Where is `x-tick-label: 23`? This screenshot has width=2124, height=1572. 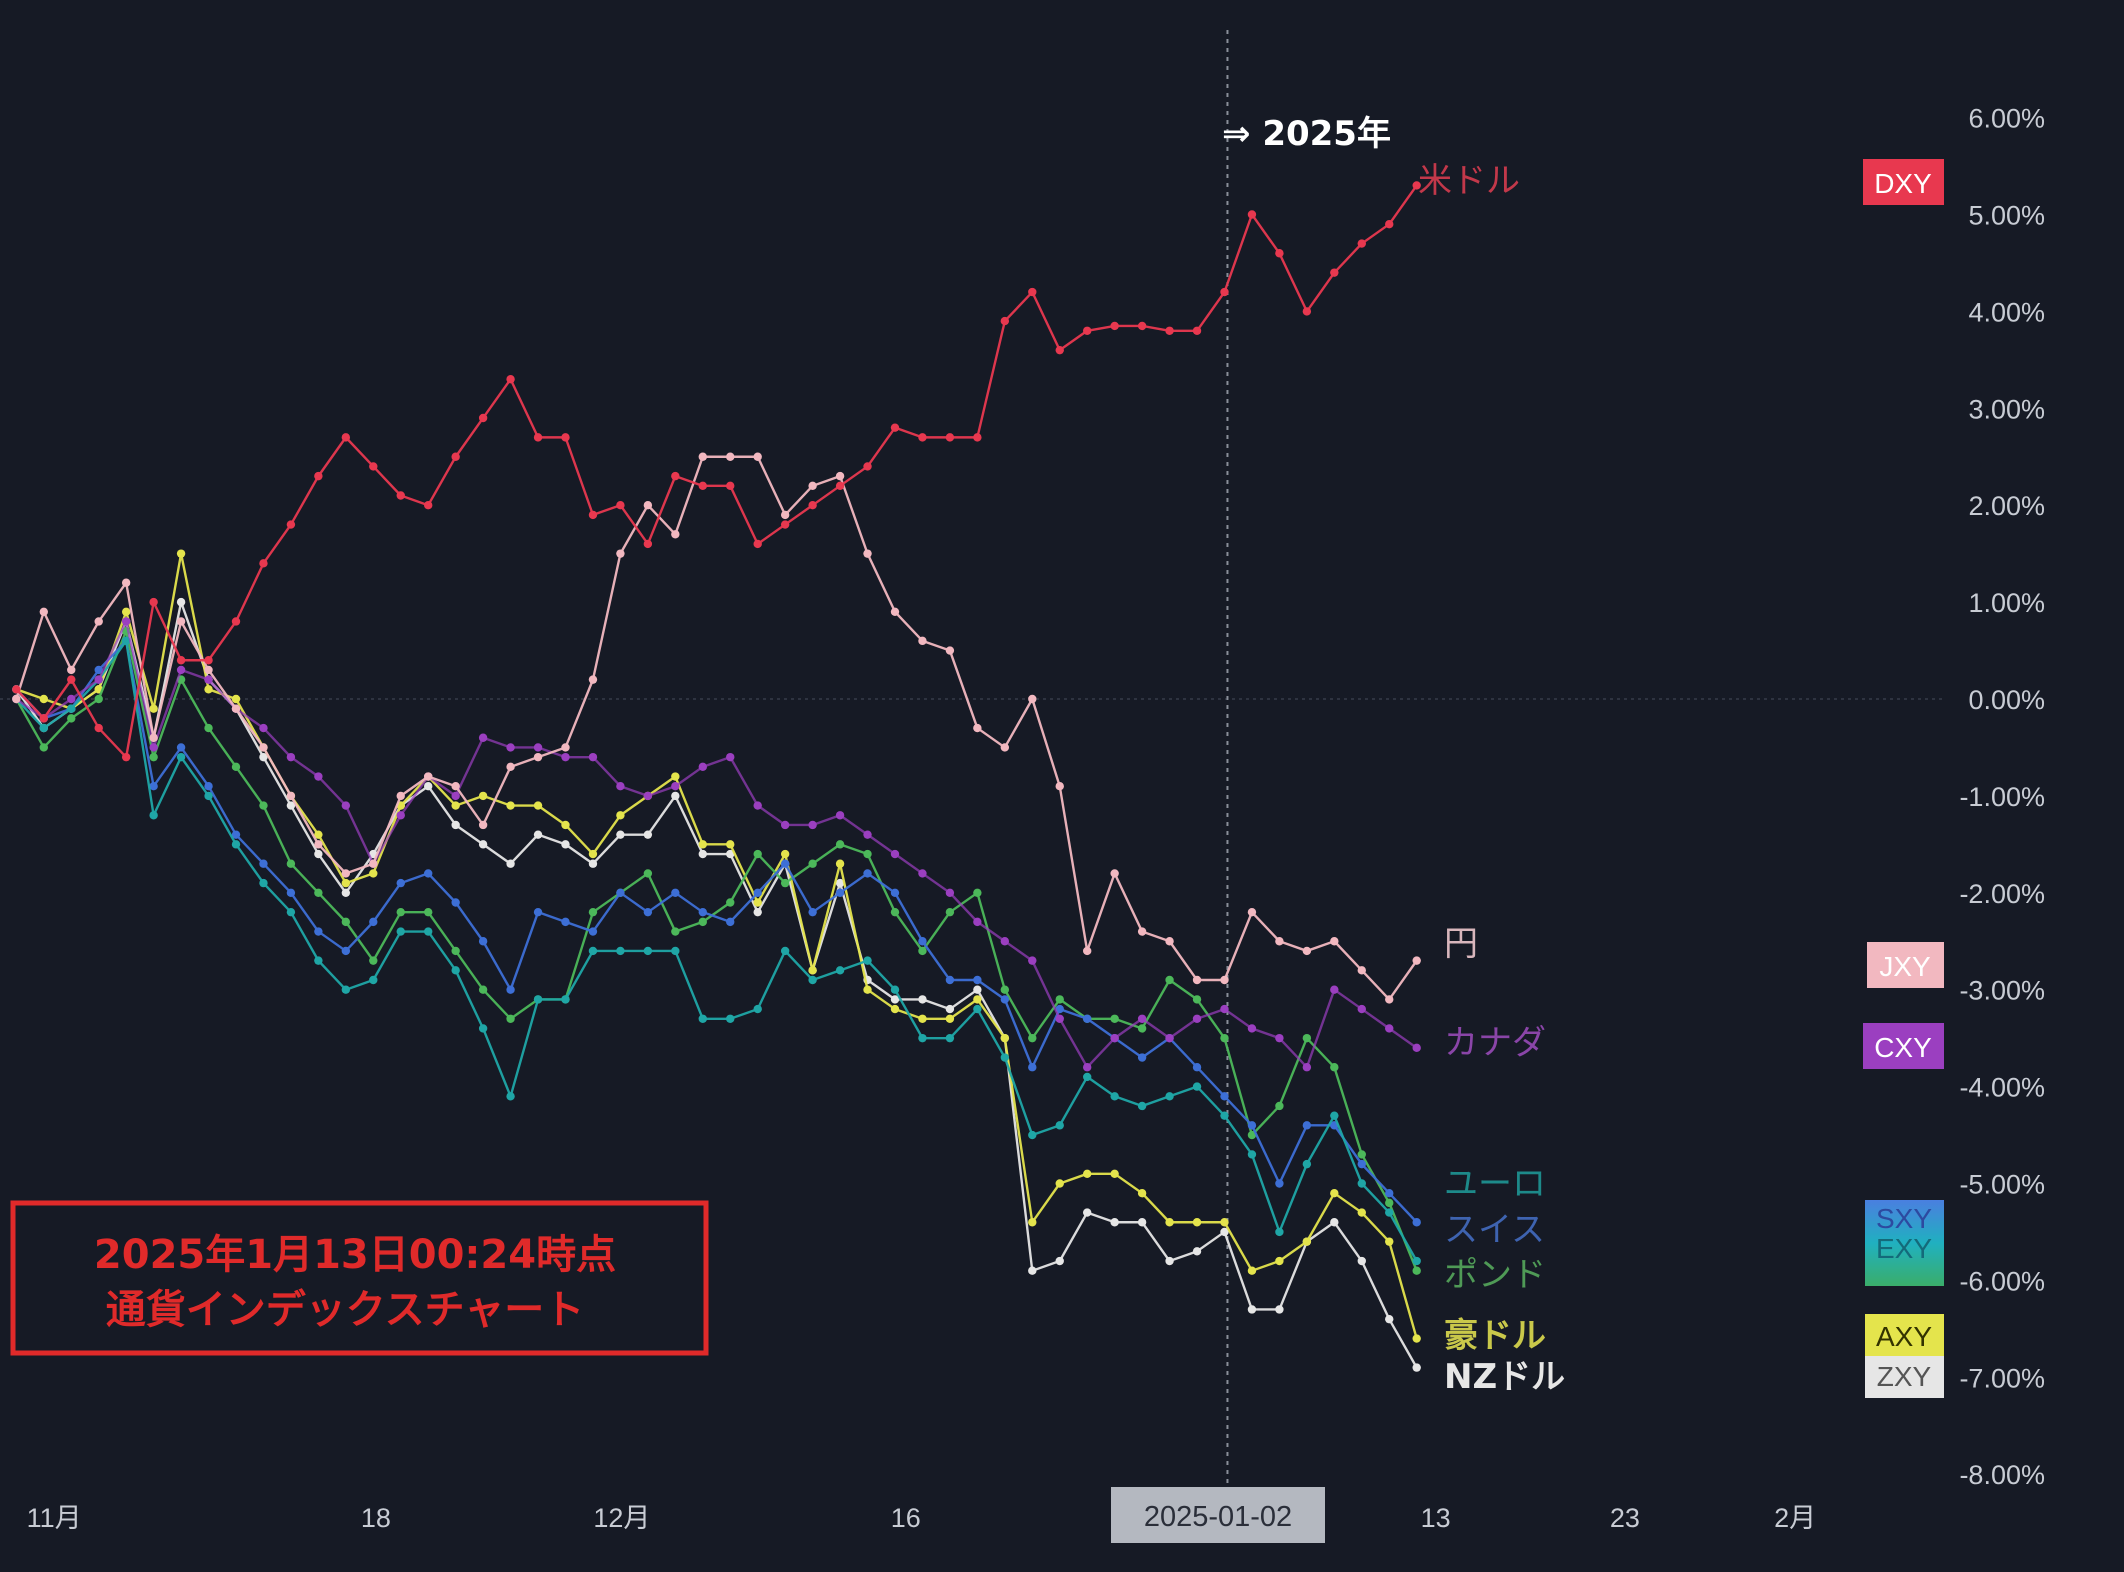 x-tick-label: 23 is located at coordinates (1625, 1518).